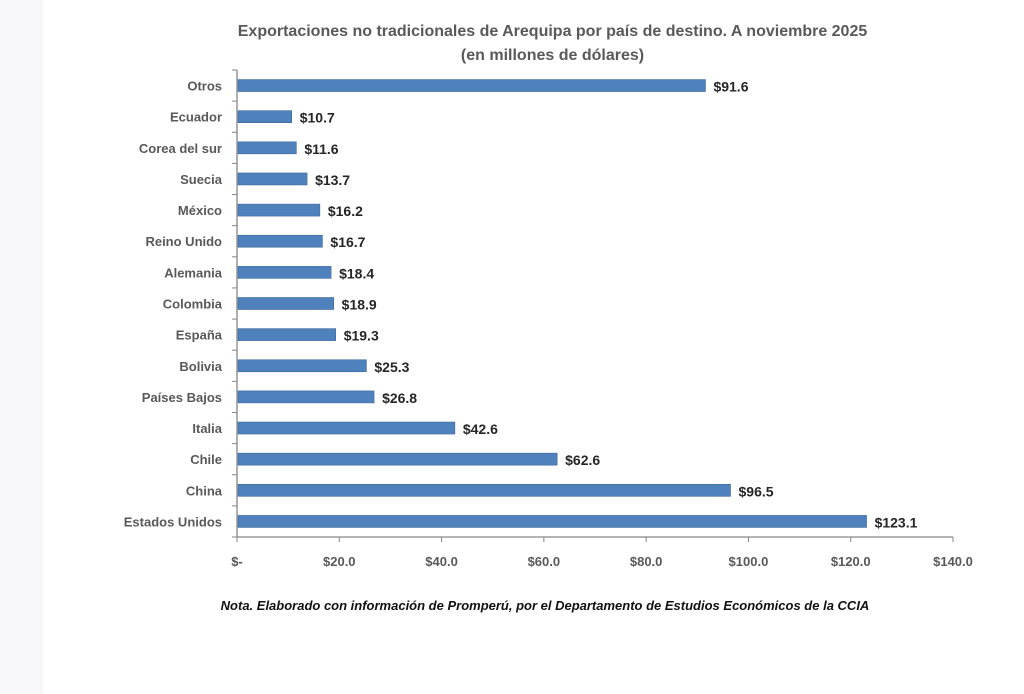 This screenshot has width=1024, height=694. Describe the element at coordinates (284, 272) in the screenshot. I see `bar-alemania` at that location.